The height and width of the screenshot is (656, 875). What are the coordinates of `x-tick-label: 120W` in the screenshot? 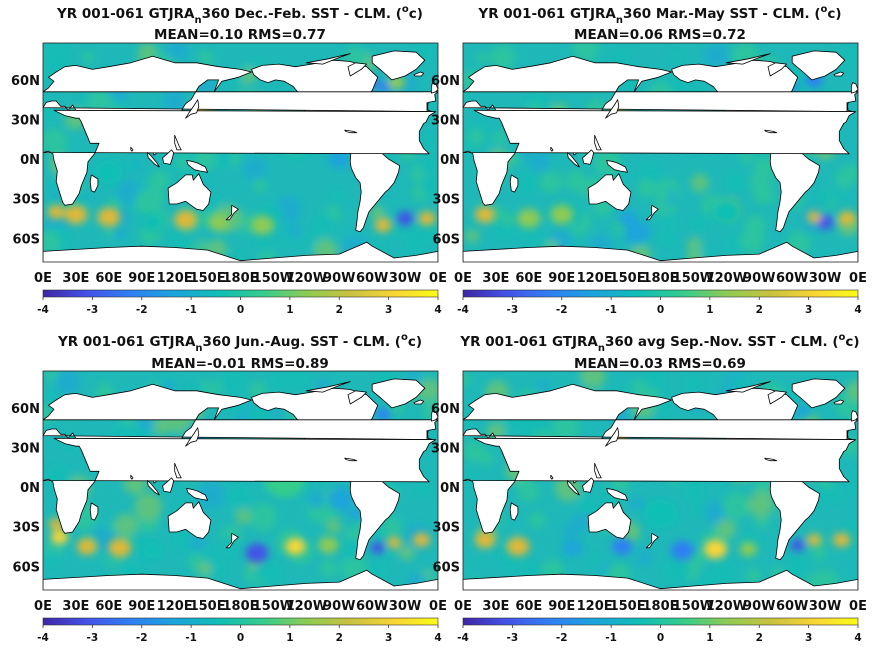 It's located at (726, 606).